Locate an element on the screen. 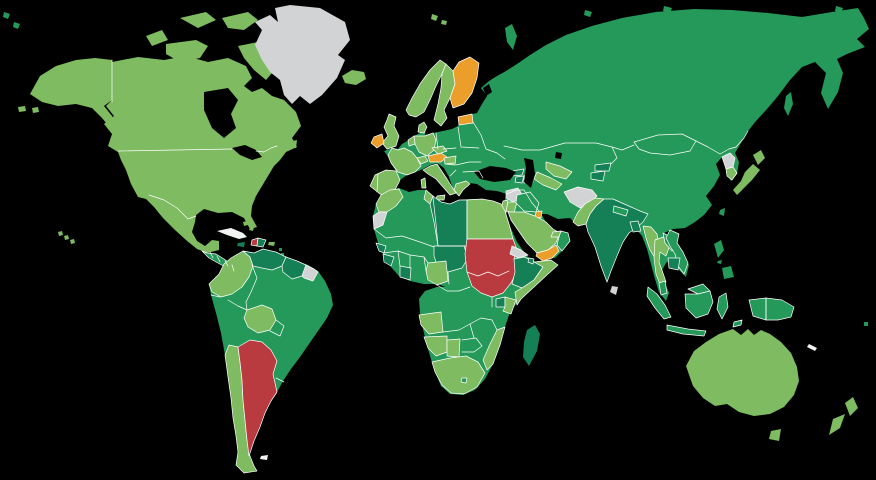 Image resolution: width=876 pixels, height=480 pixels. country-guinea is located at coordinates (388, 260).